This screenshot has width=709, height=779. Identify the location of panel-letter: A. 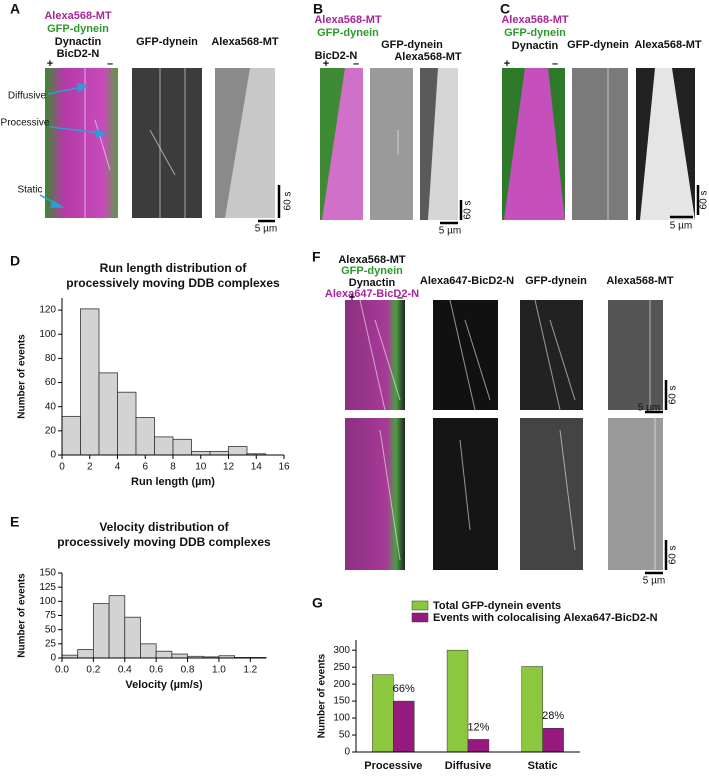
(15, 9).